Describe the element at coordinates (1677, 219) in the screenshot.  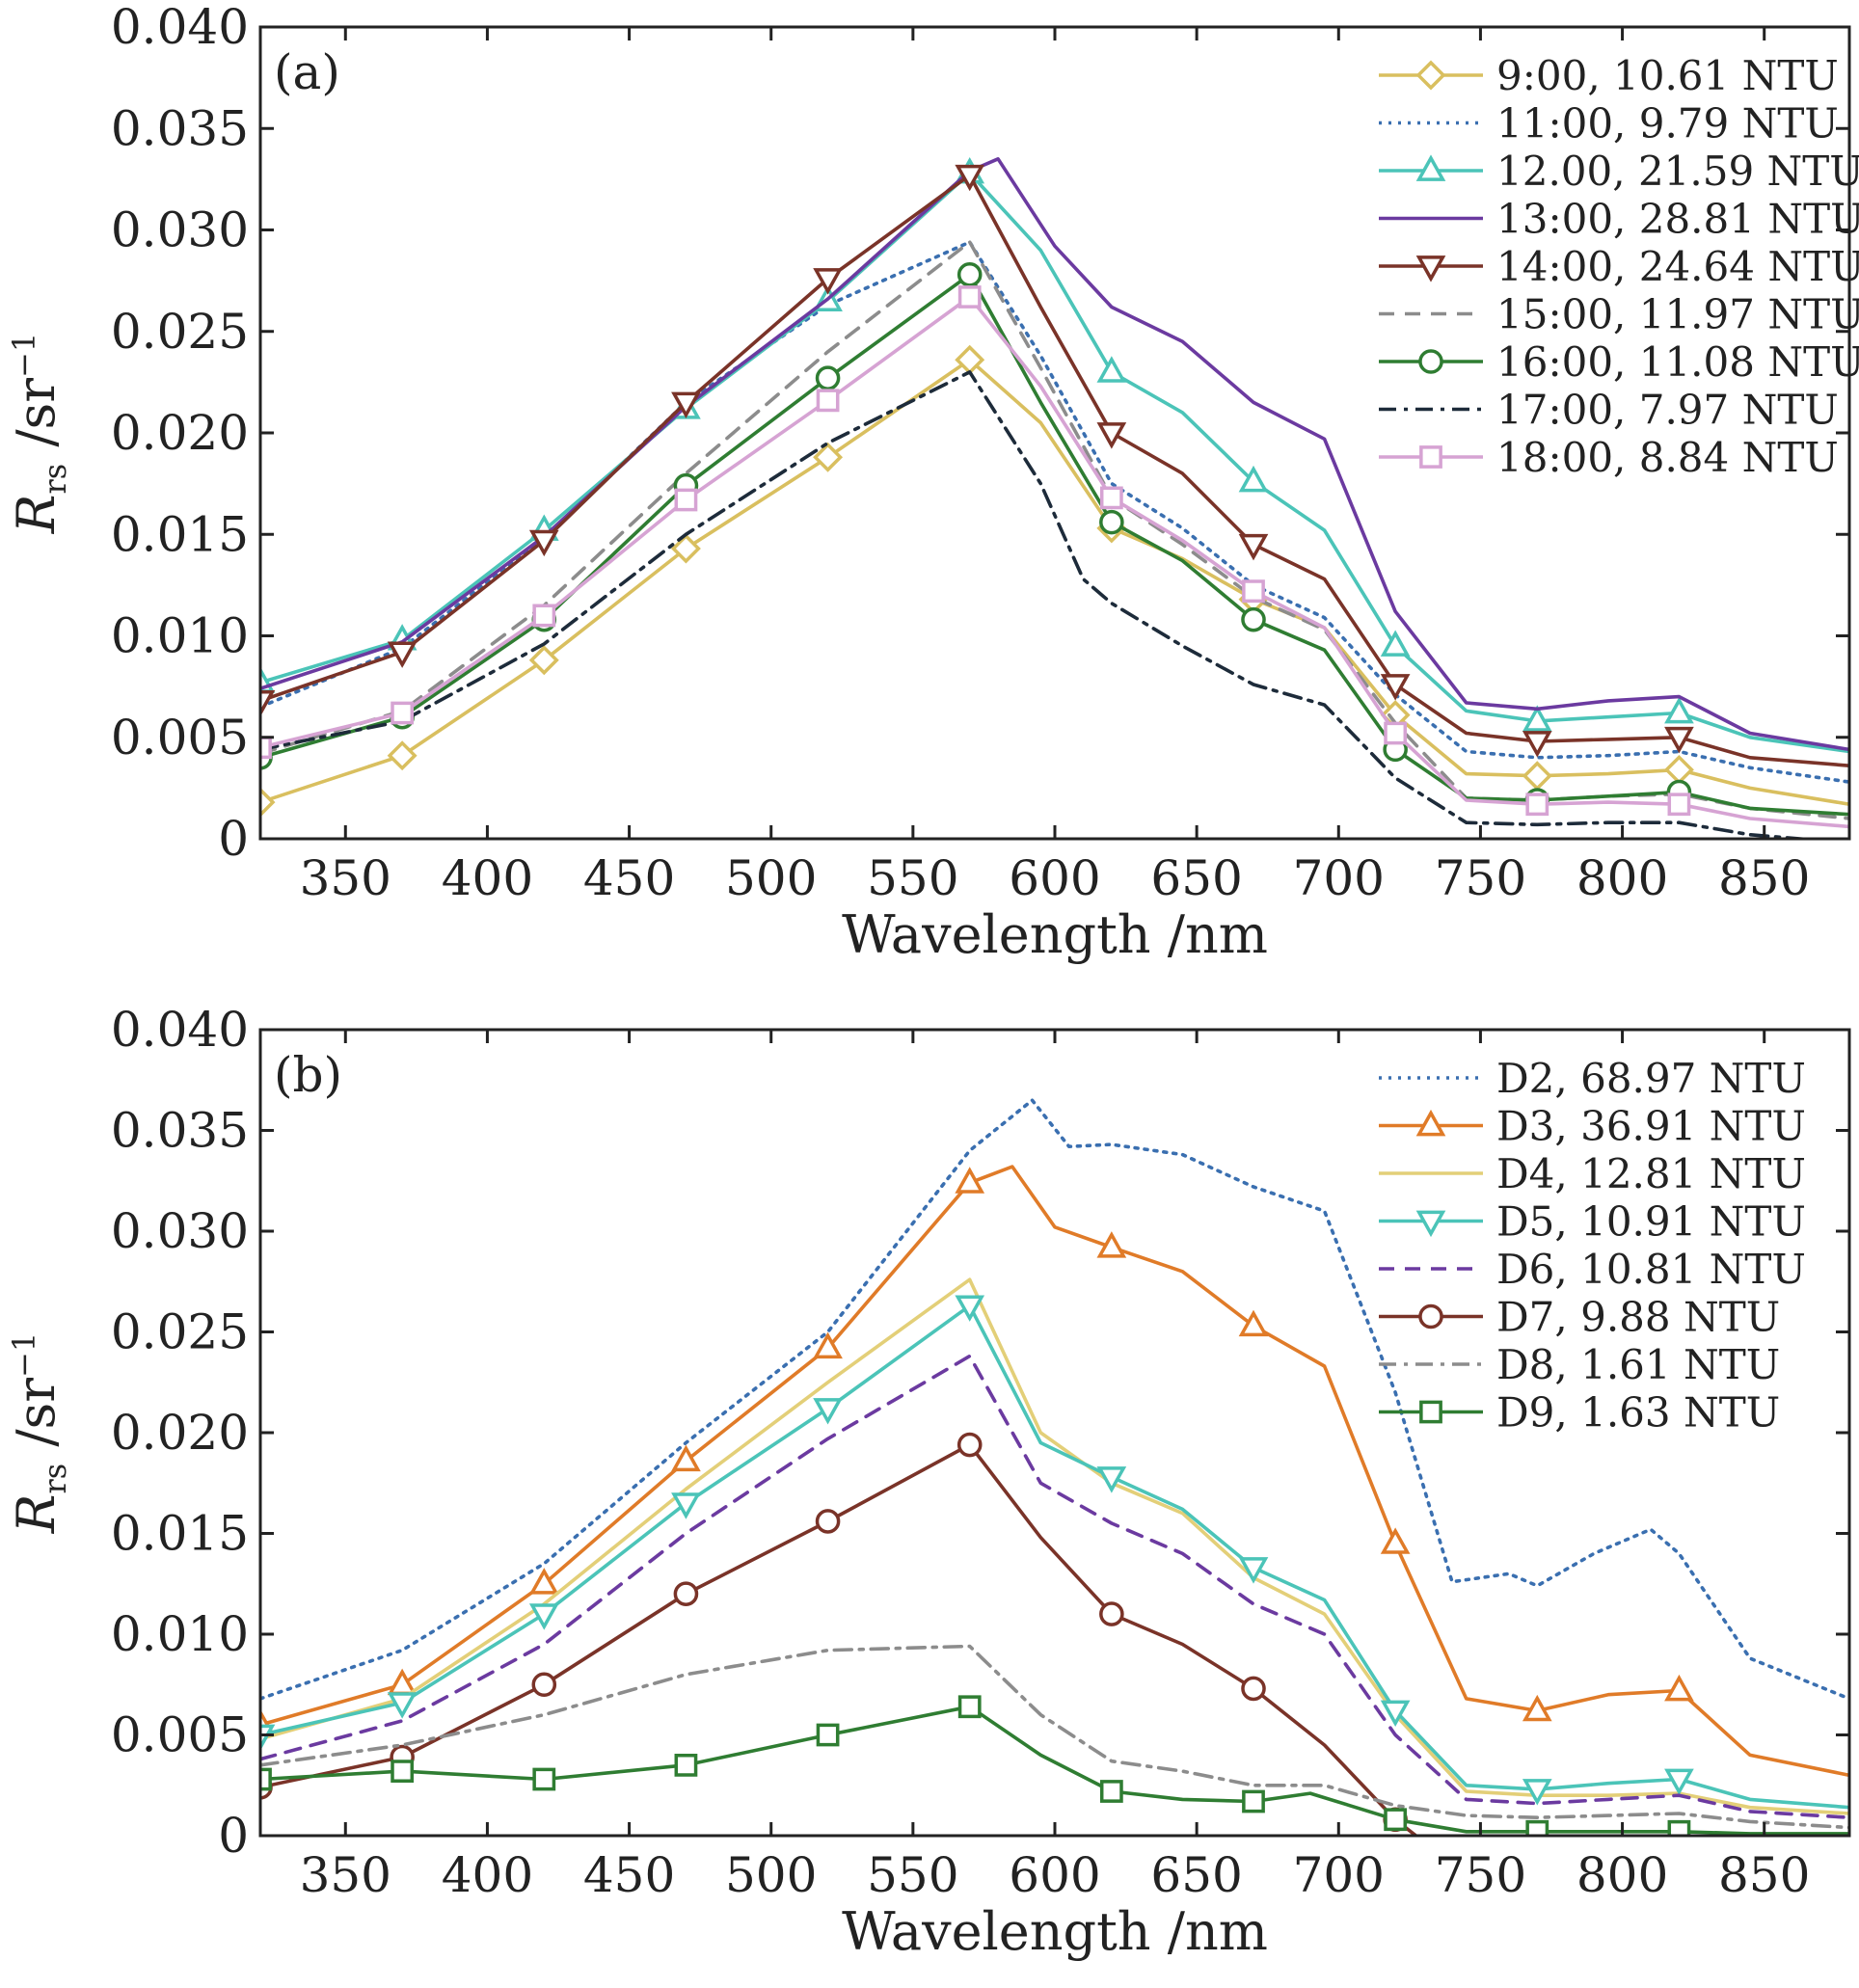
I see `legend-label: 13:00, 28.81 NTU` at that location.